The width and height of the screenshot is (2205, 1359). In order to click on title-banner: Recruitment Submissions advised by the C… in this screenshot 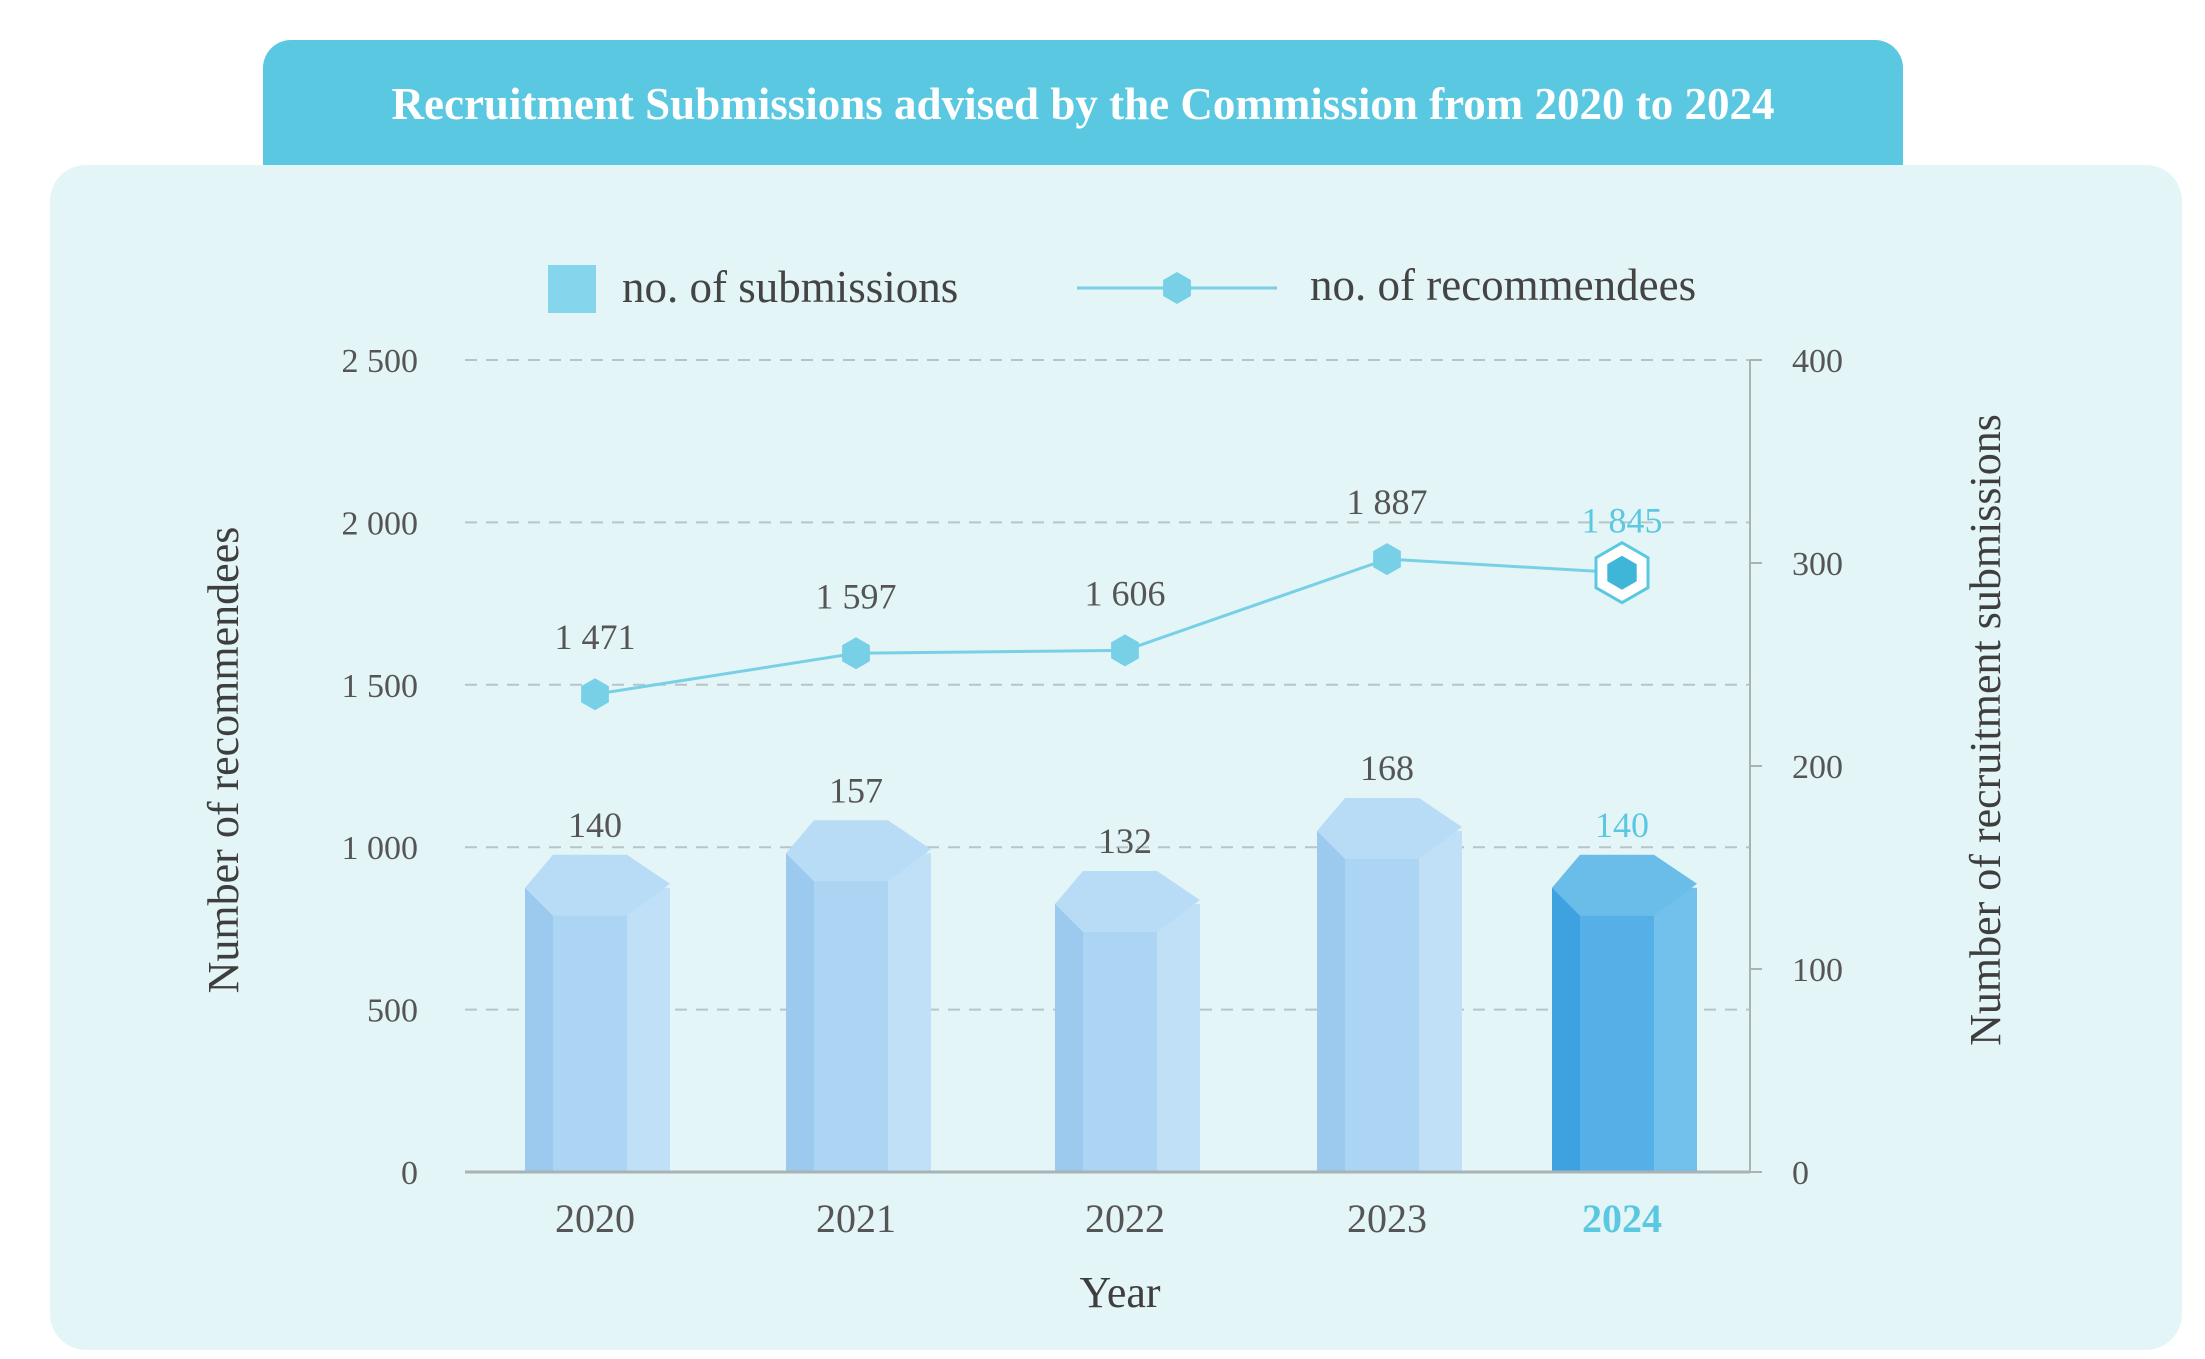, I will do `click(1083, 106)`.